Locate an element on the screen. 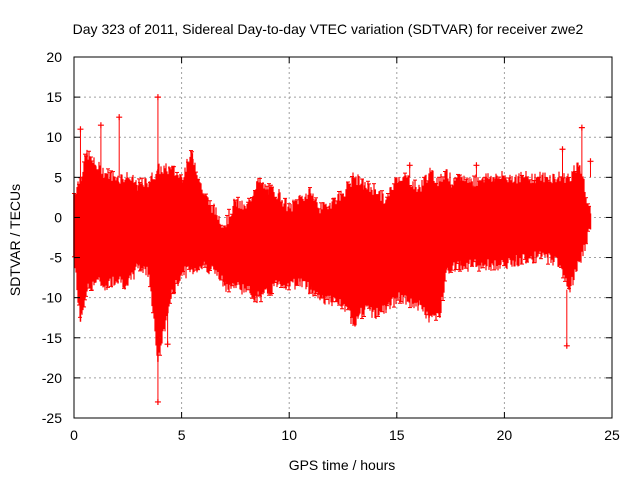  x-tick-label: 20 is located at coordinates (505, 435).